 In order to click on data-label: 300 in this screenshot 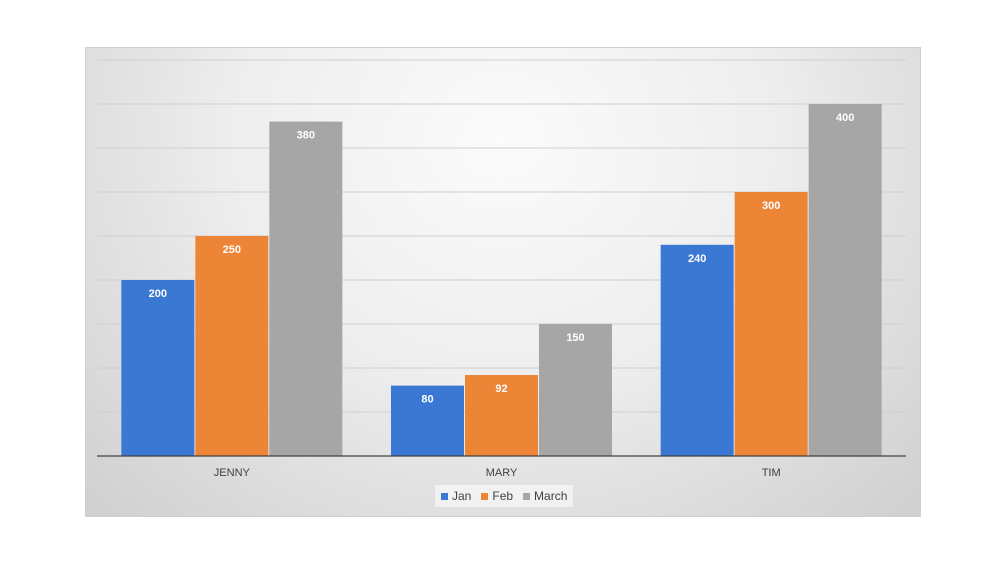, I will do `click(771, 206)`.